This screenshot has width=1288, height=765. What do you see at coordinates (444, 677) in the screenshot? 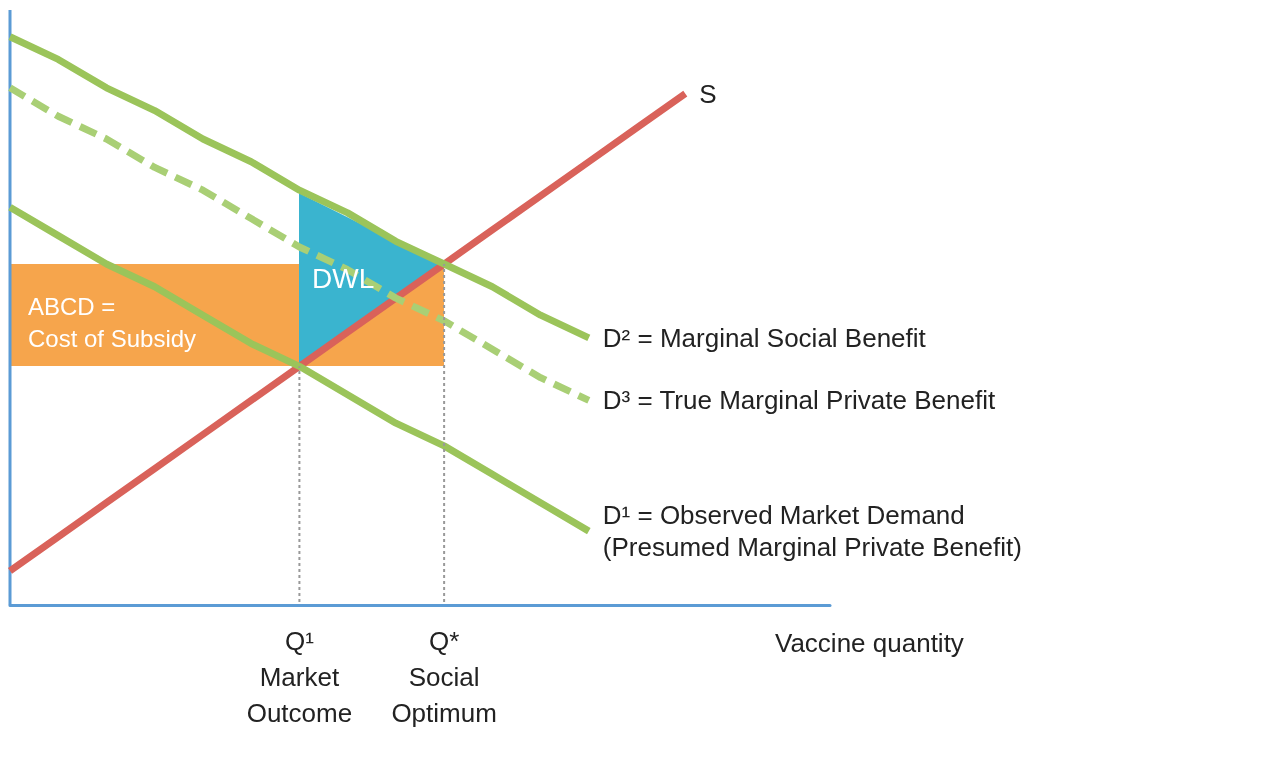
I see `x-tick-label: Q* Social Optimum` at bounding box center [444, 677].